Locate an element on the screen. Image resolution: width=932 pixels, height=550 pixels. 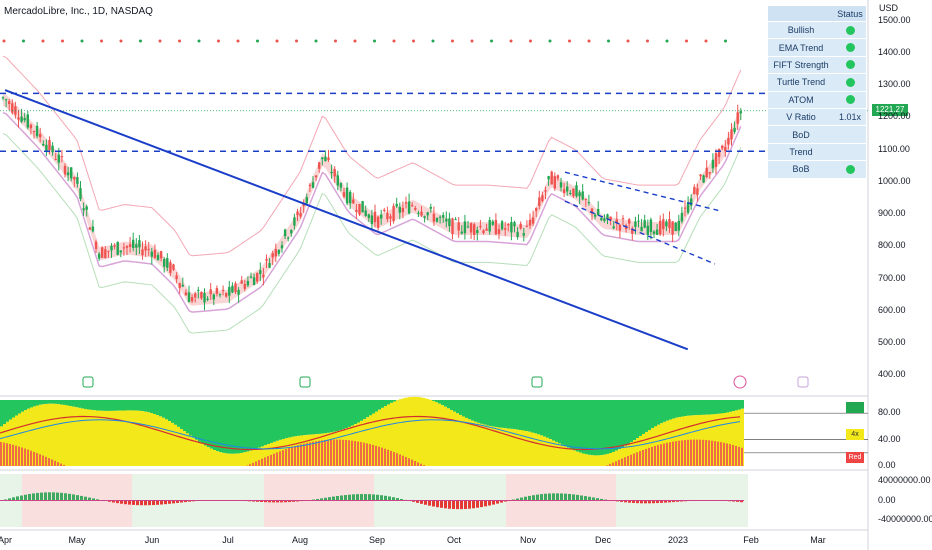
time-axis-label: May is located at coordinates (77, 540).